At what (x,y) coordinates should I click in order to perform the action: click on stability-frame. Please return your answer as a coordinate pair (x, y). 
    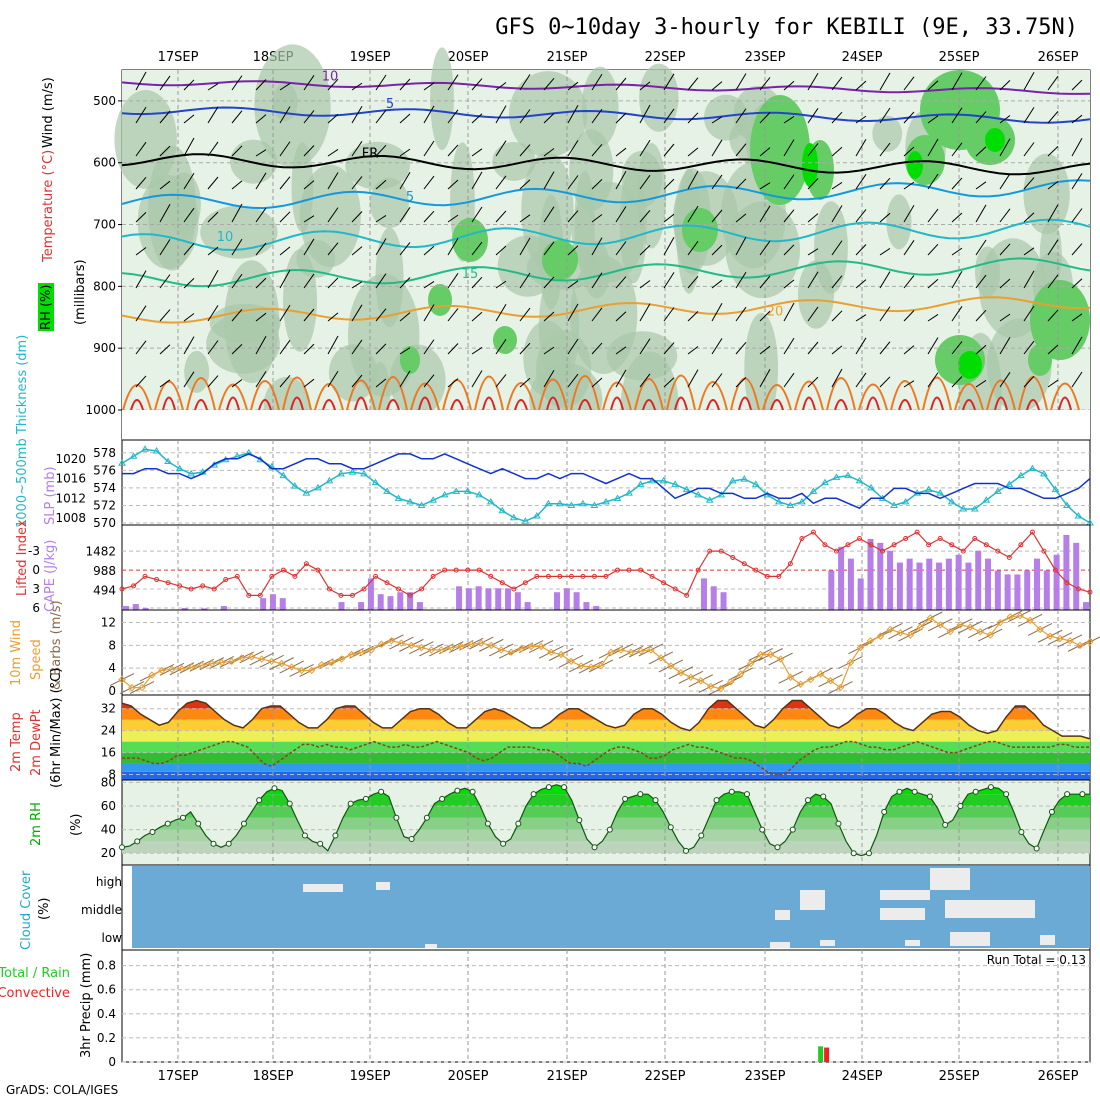
    Looking at the image, I should click on (606, 567).